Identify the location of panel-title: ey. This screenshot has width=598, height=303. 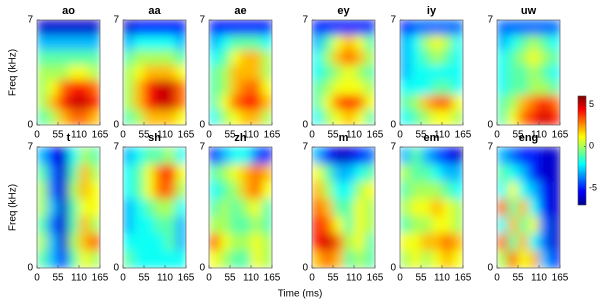
(343, 11).